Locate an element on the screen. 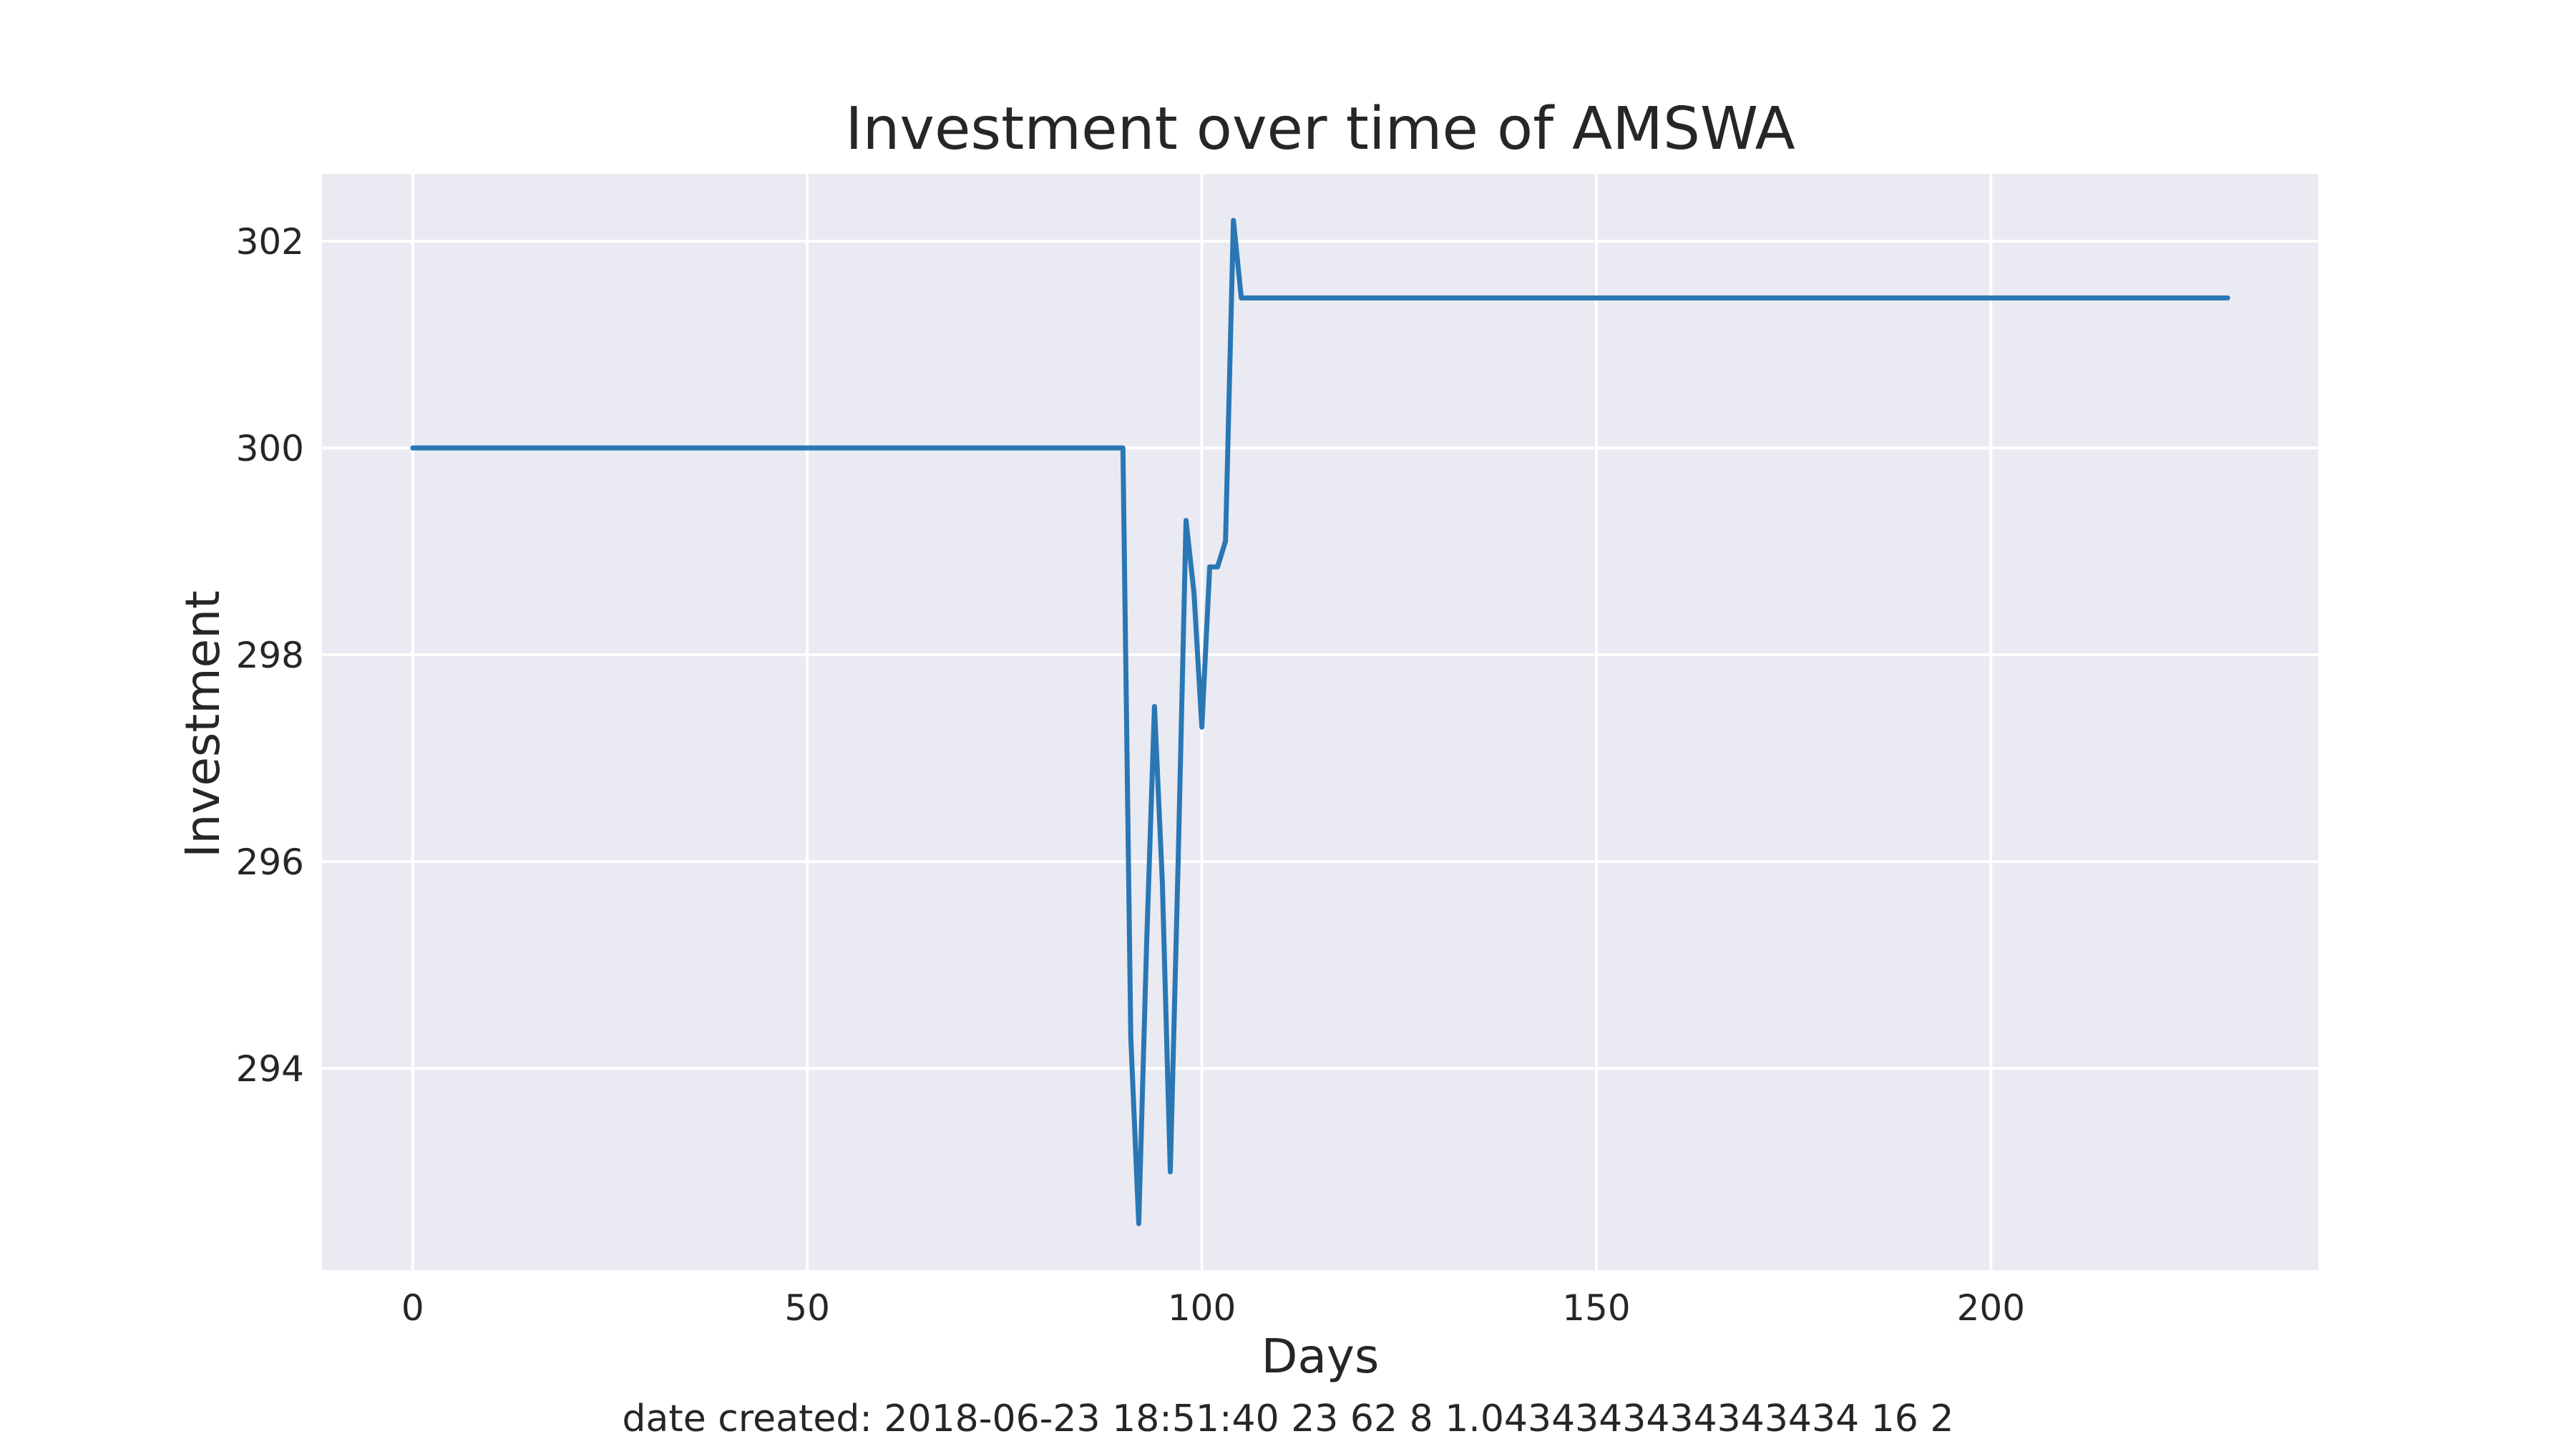 This screenshot has height=1449, width=2576. y-tick-labels: 294 296 298 300 302 is located at coordinates (270, 655).